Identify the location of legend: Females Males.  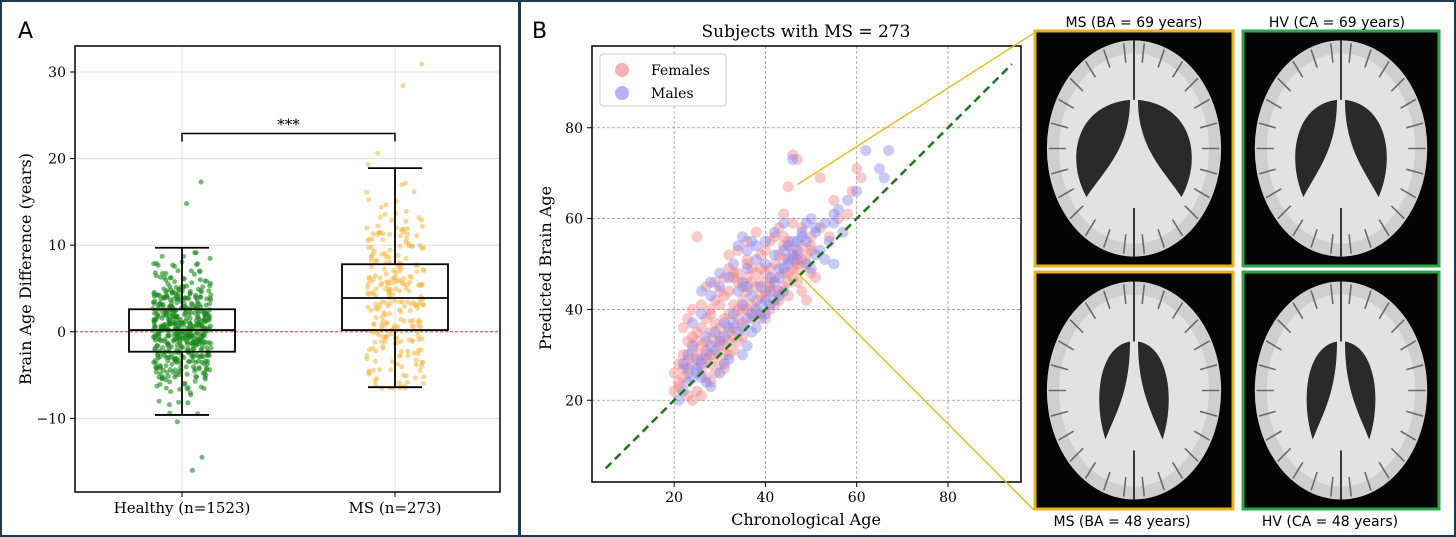
(663, 80).